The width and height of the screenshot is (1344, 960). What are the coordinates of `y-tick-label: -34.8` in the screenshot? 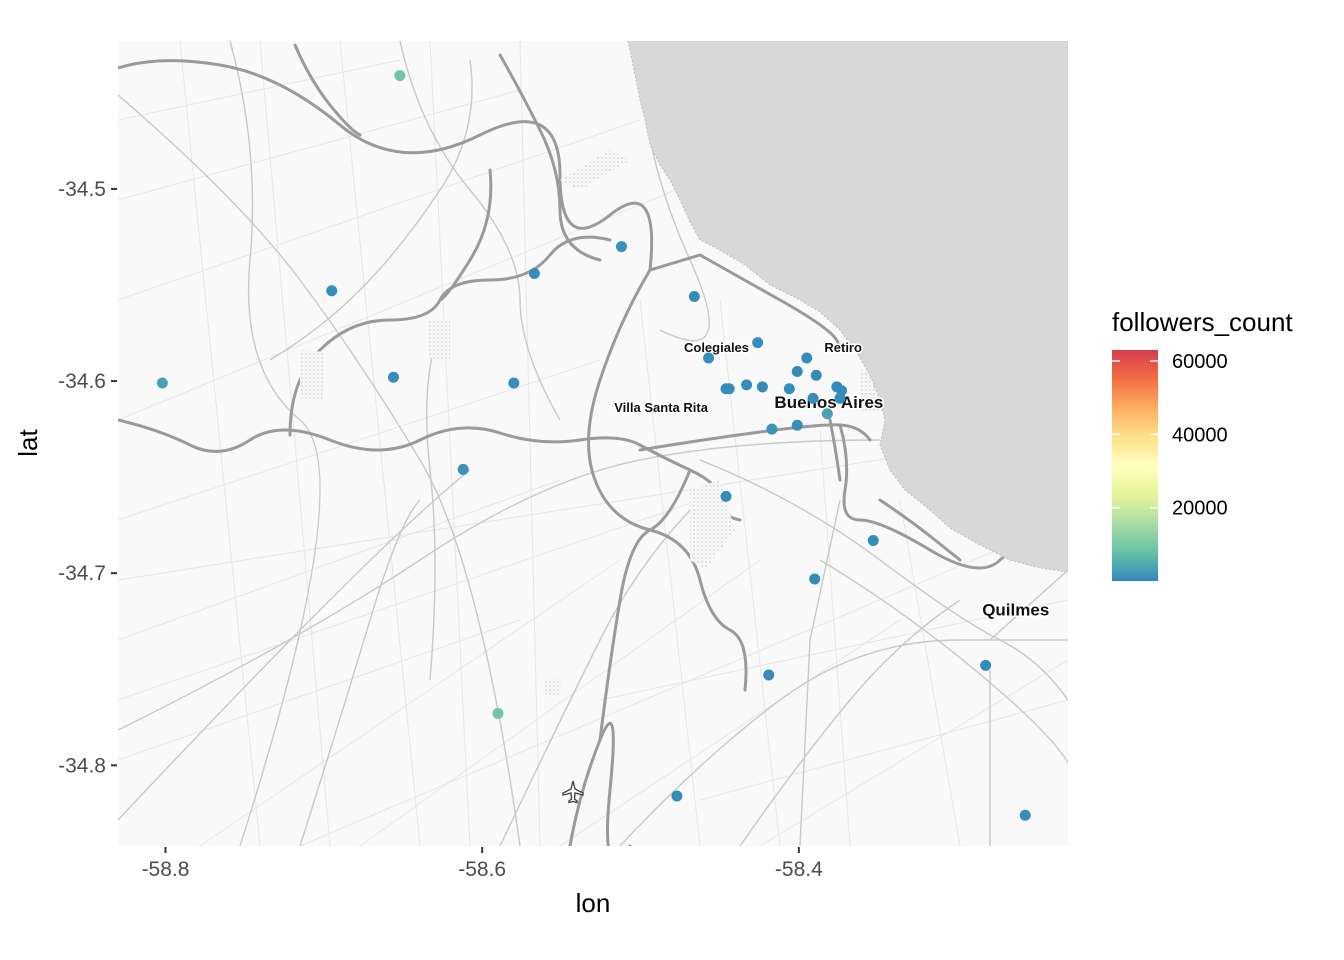 It's located at (82, 765).